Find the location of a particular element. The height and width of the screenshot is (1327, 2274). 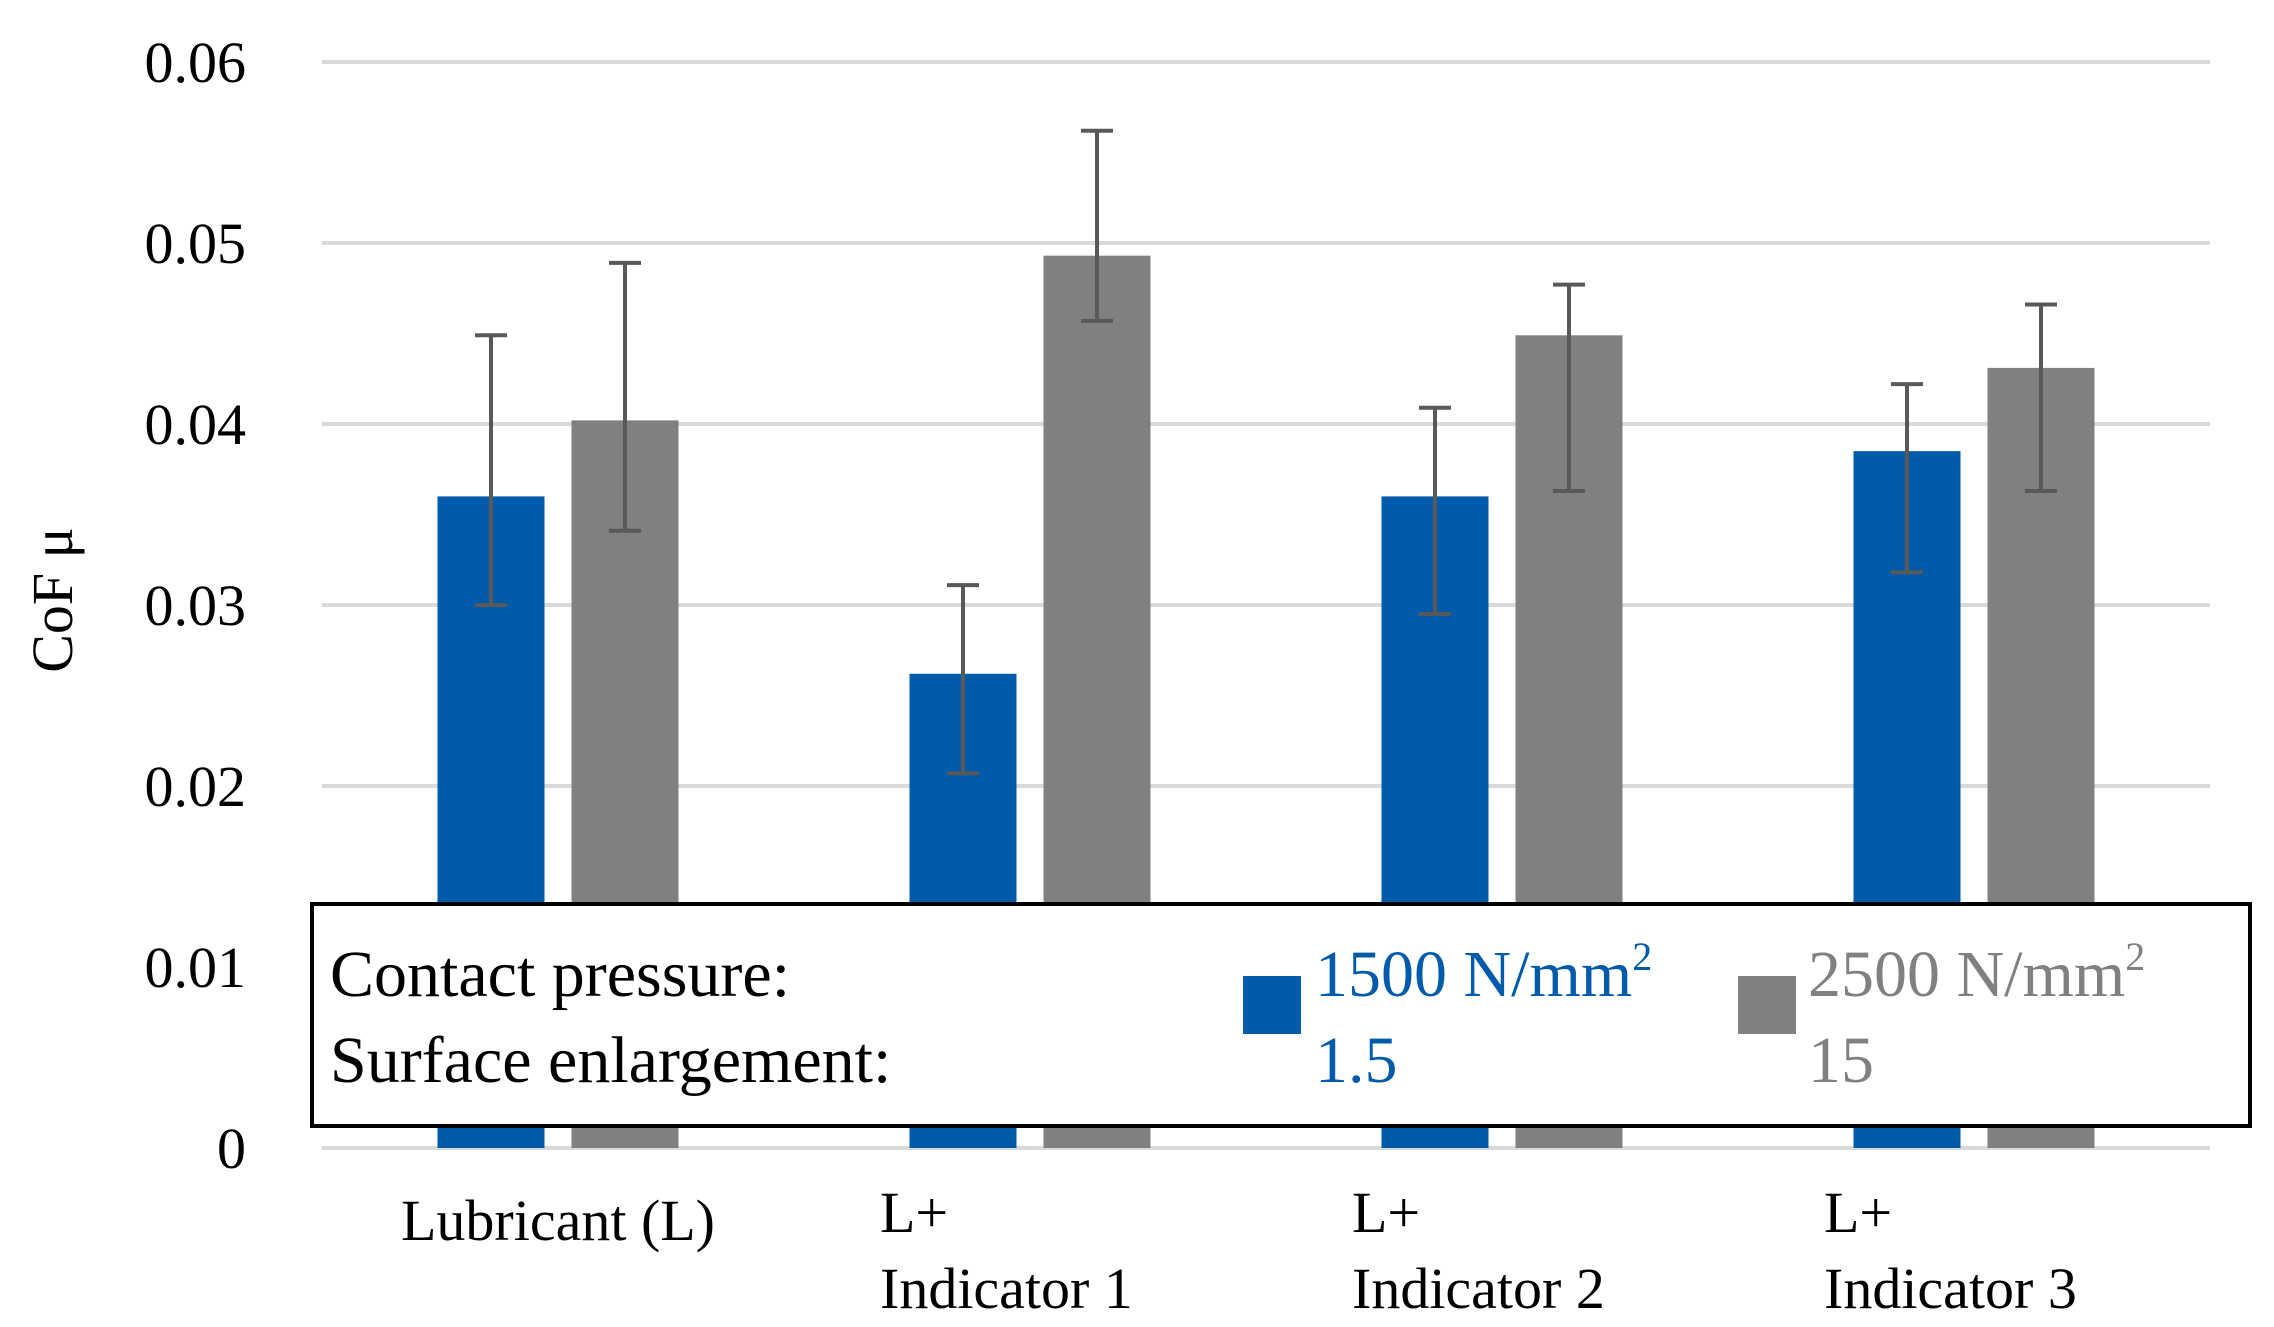

legend-entry-1-pressure: 1500 N/mm2 is located at coordinates (1483, 972).